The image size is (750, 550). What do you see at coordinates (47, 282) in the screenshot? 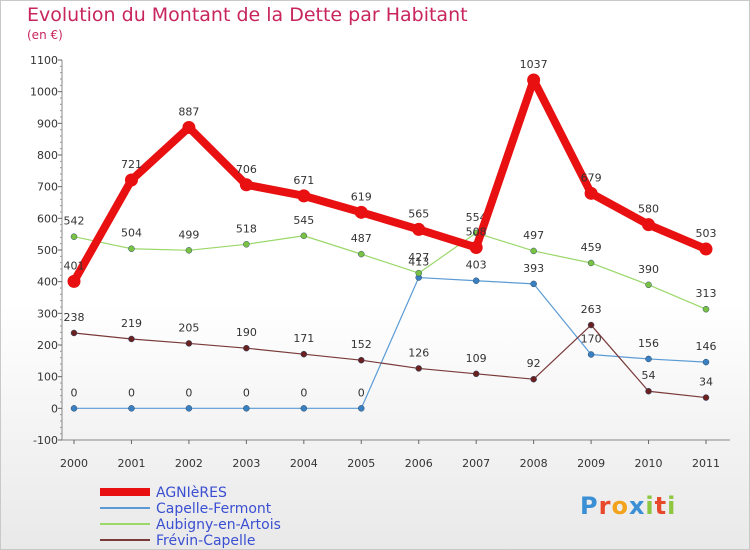
I see `y-tick-label: 400` at bounding box center [47, 282].